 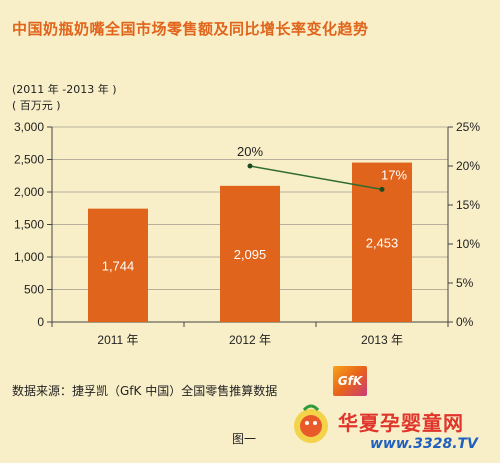 What do you see at coordinates (316, 178) in the screenshot?
I see `growth-line` at bounding box center [316, 178].